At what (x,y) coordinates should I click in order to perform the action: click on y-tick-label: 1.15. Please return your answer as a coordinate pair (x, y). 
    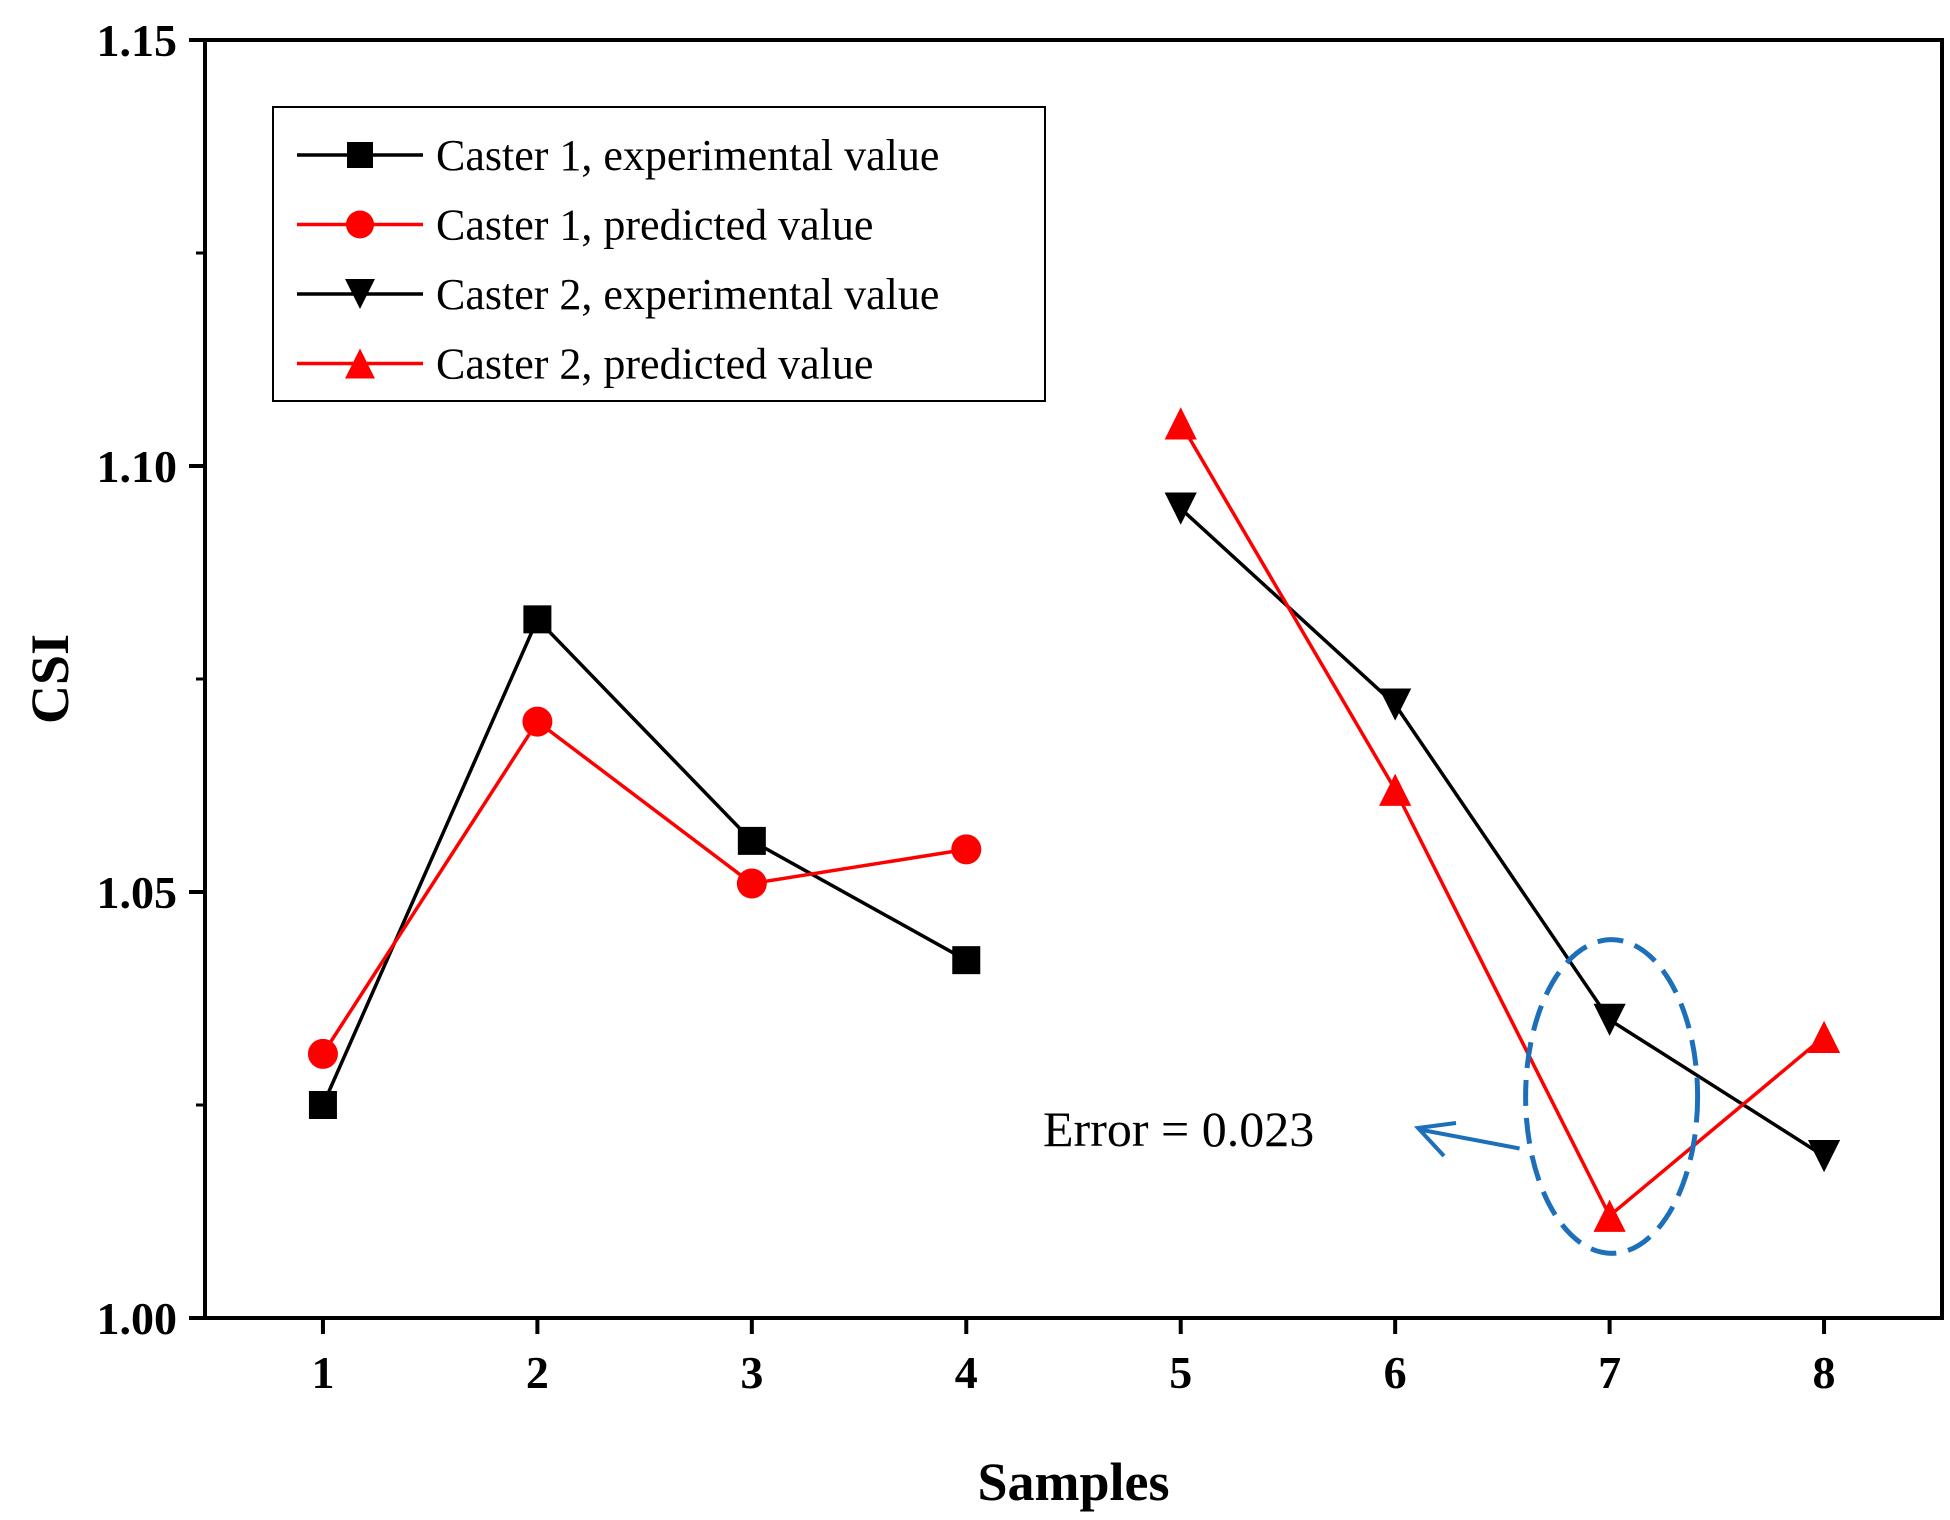
    Looking at the image, I should click on (137, 40).